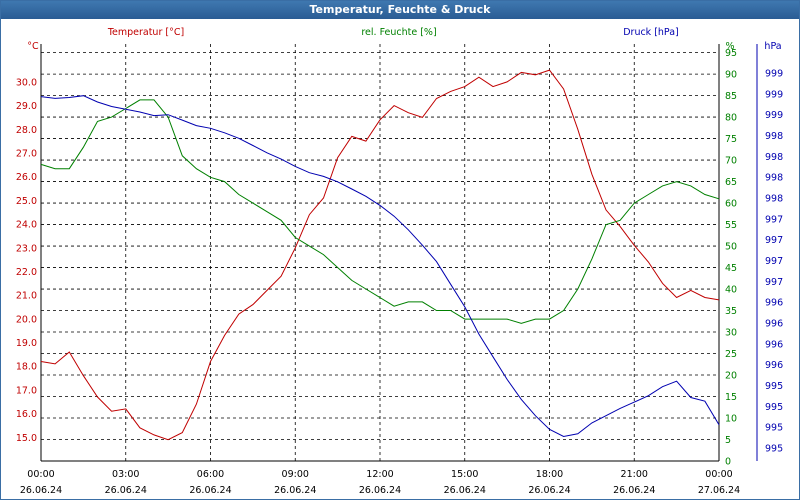 The height and width of the screenshot is (500, 800). I want to click on y-tick-temperature: 21.0, so click(26, 296).